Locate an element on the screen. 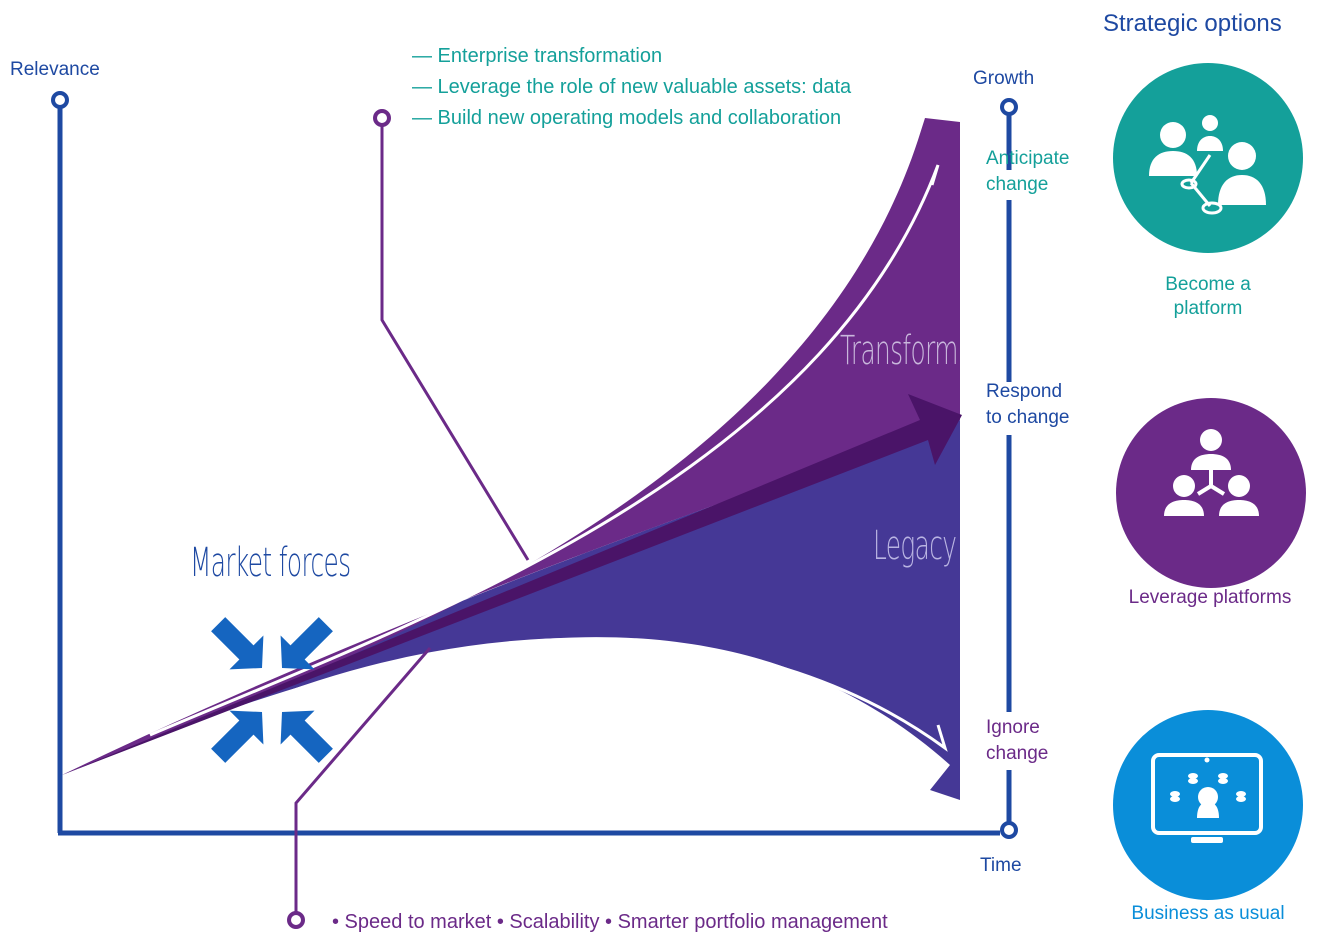 The image size is (1319, 937). y-axis-label: Relevance is located at coordinates (55, 69).